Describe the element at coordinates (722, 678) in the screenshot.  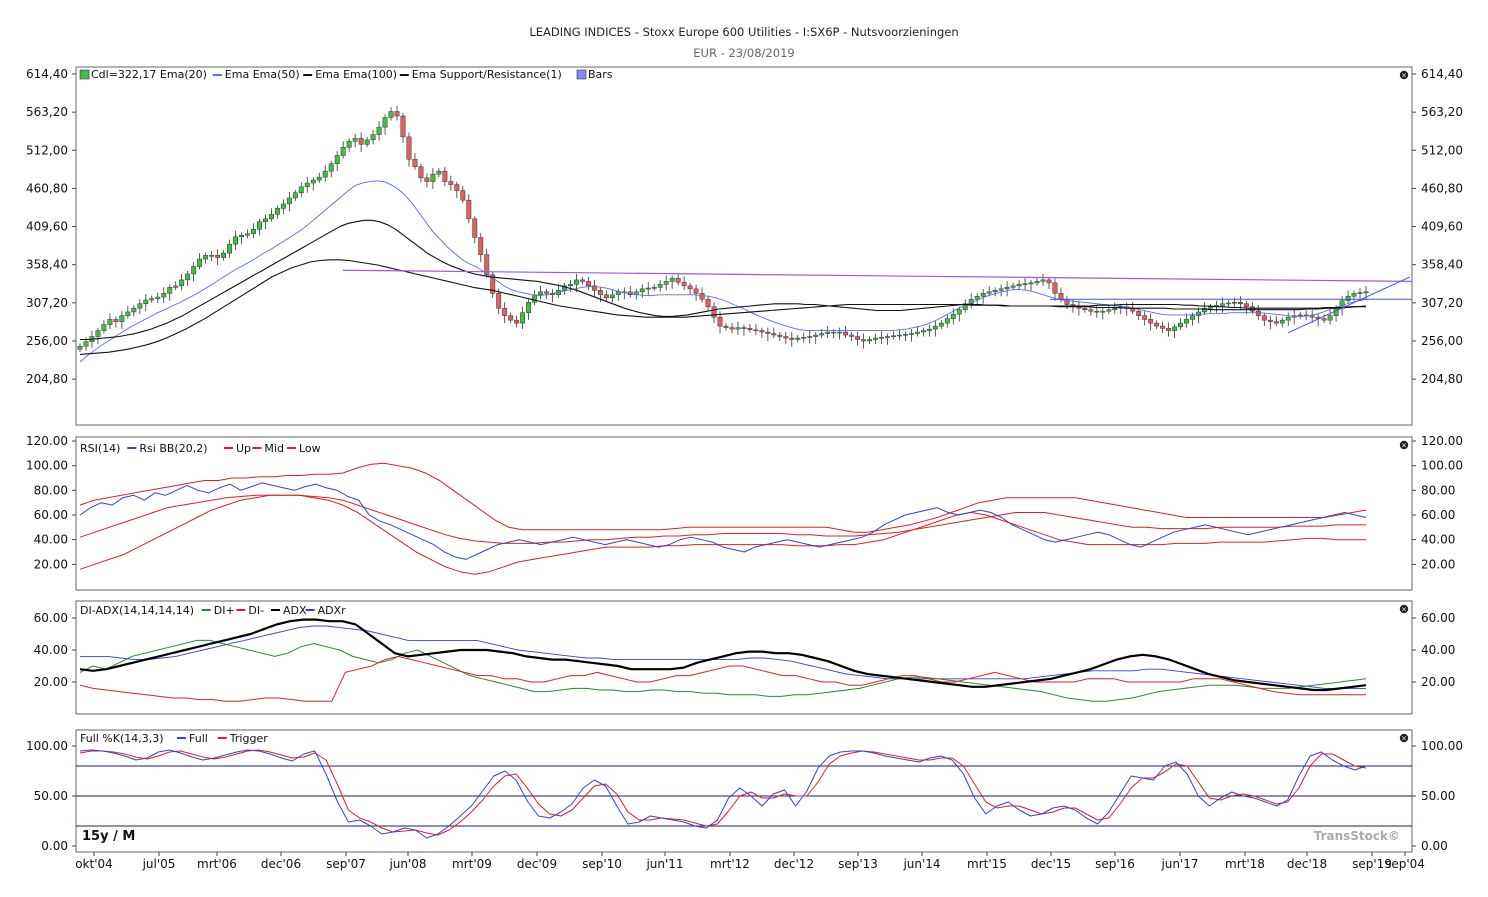
I see `di-minus-line` at that location.